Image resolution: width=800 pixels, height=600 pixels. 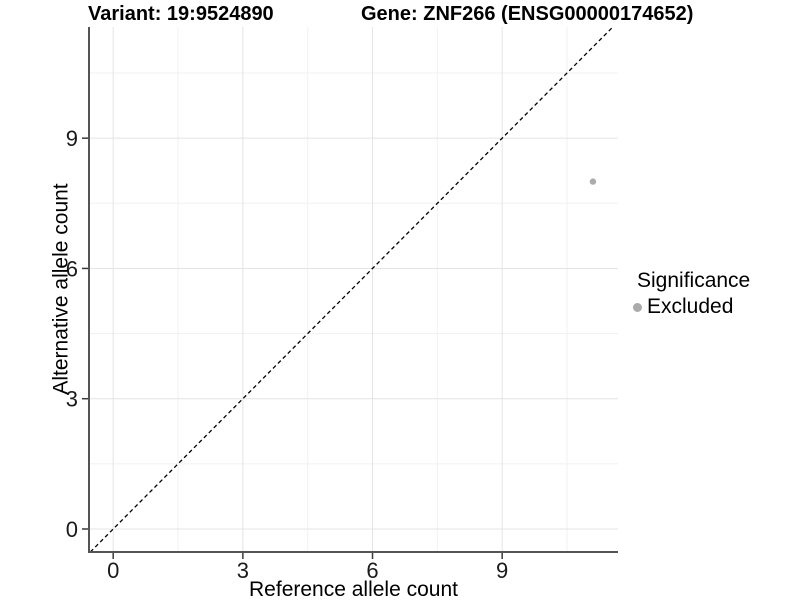 What do you see at coordinates (372, 570) in the screenshot?
I see `x-tick-label: 6` at bounding box center [372, 570].